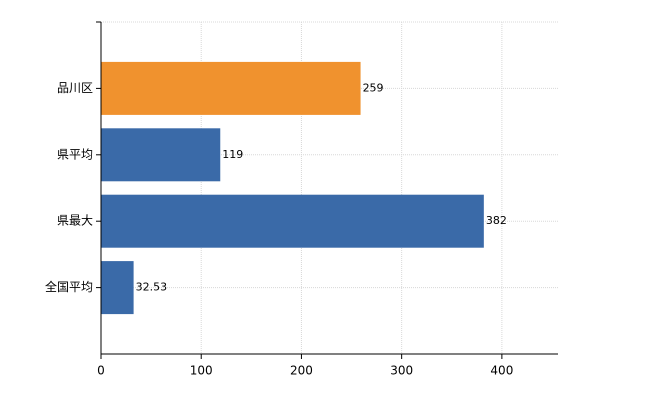 The height and width of the screenshot is (400, 650). Describe the element at coordinates (232, 154) in the screenshot. I see `value-label: 119` at that location.